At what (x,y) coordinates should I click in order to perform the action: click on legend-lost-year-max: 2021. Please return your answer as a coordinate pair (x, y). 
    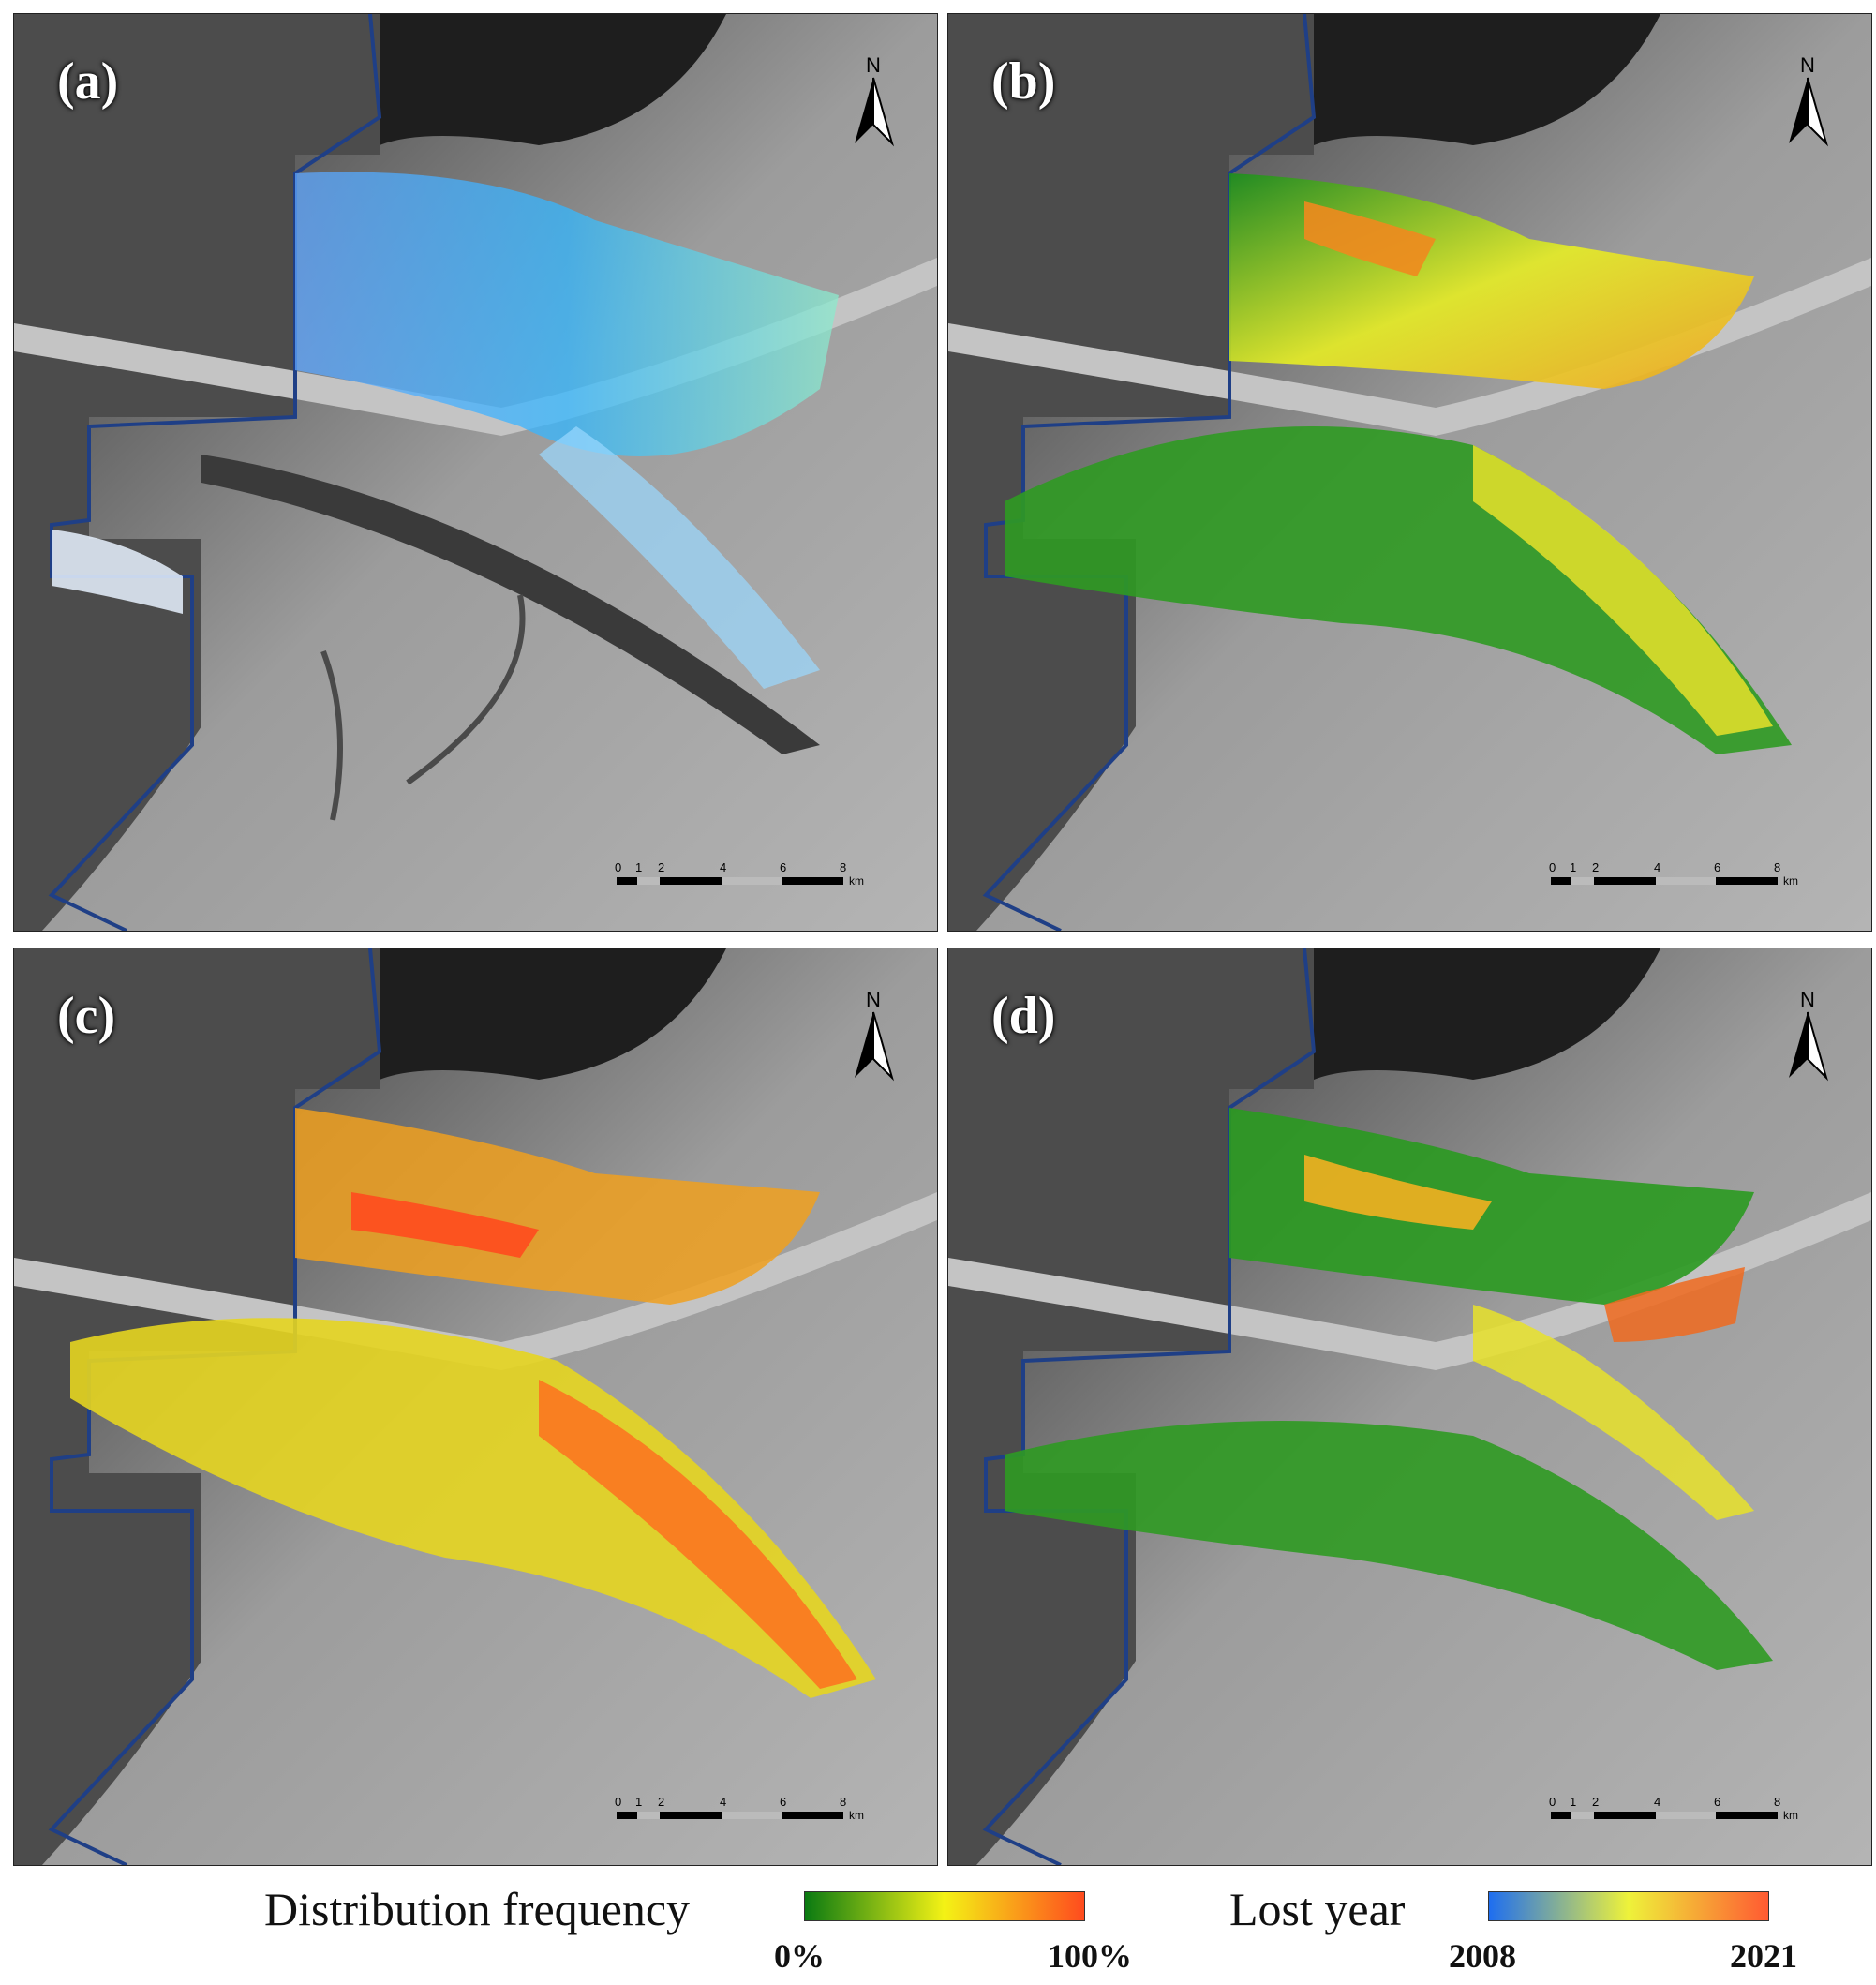
    Looking at the image, I should click on (1764, 1956).